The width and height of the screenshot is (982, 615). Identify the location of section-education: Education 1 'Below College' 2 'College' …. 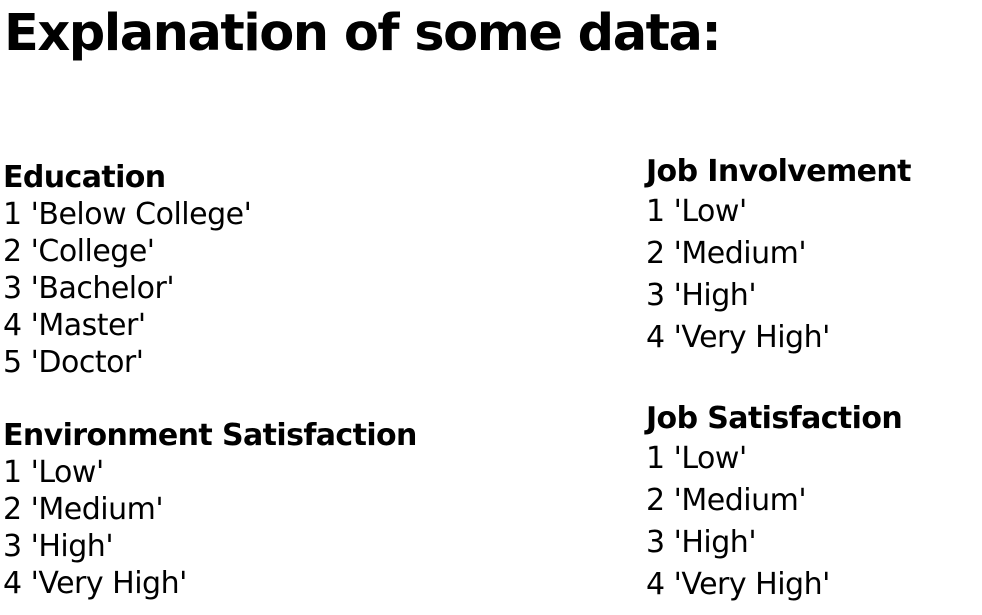
(127, 270).